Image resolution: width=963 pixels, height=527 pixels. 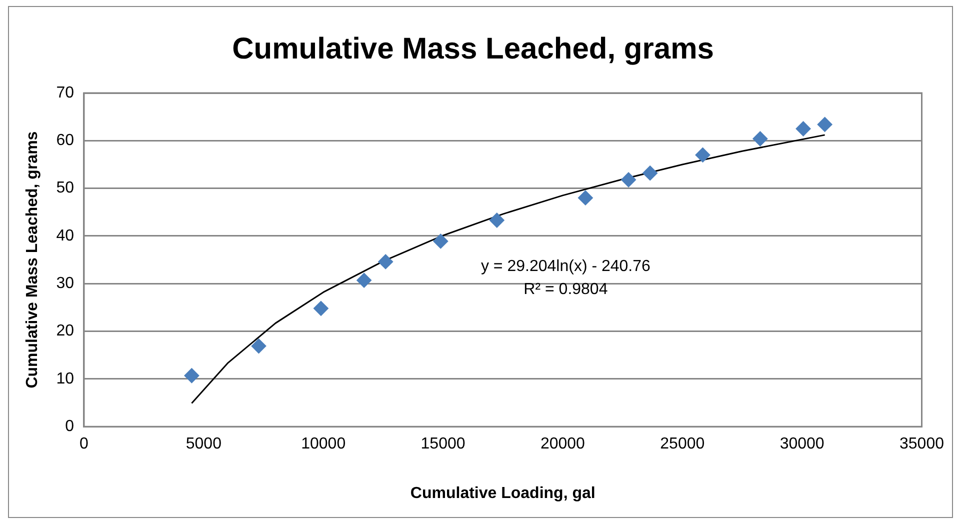 What do you see at coordinates (65, 283) in the screenshot?
I see `y-tick-label: 30` at bounding box center [65, 283].